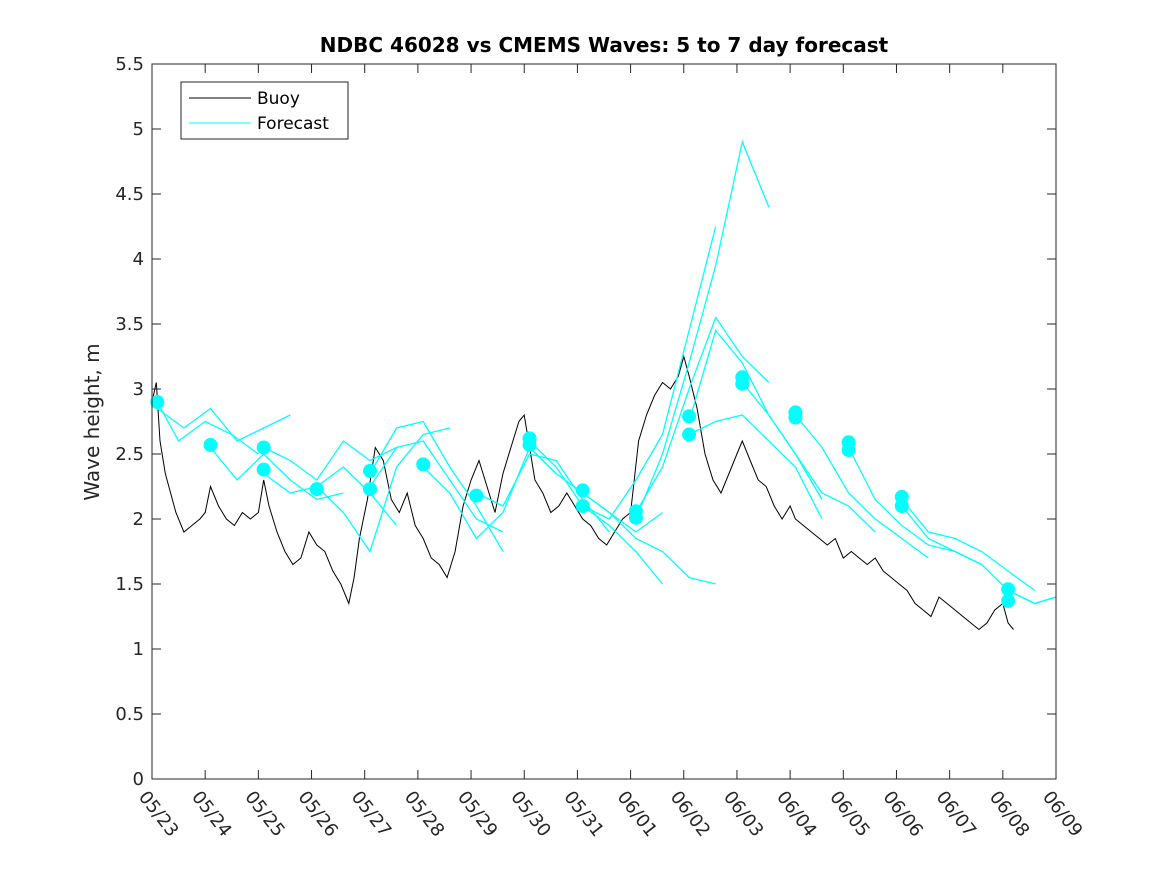 This screenshot has width=1167, height=875. I want to click on y-tick-label: 1, so click(138, 649).